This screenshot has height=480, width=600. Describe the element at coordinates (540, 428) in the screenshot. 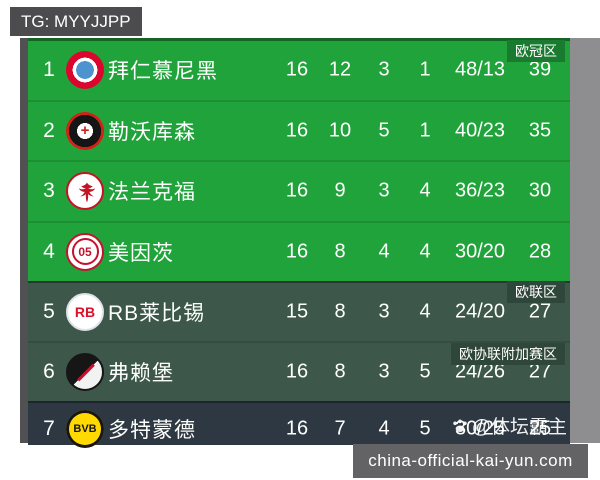

I see `points: 25` at that location.